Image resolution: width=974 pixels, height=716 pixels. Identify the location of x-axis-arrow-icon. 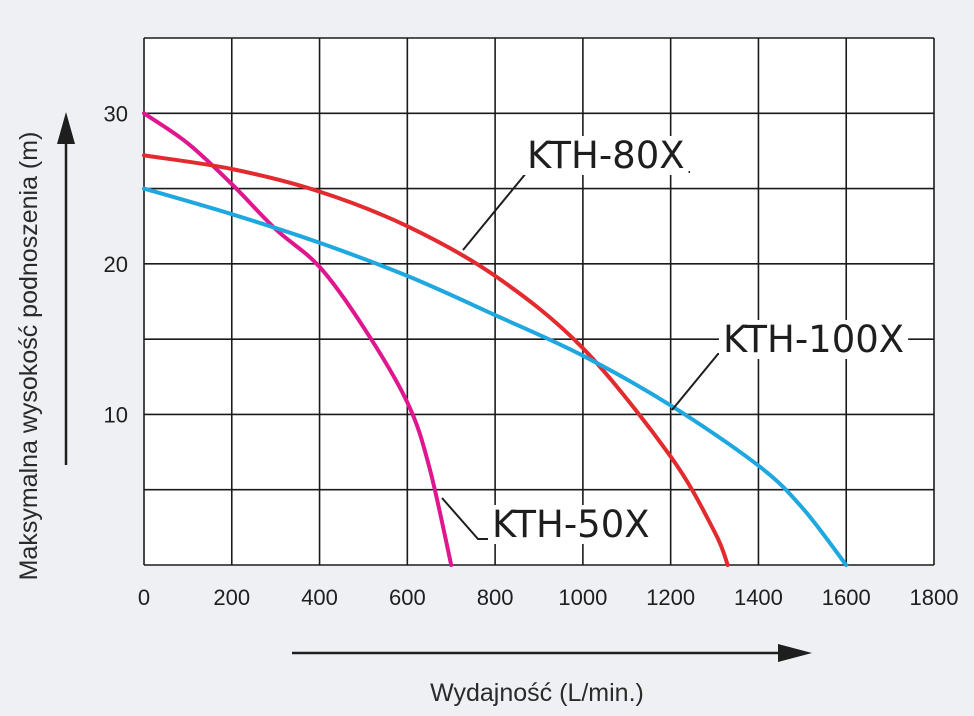
(795, 653).